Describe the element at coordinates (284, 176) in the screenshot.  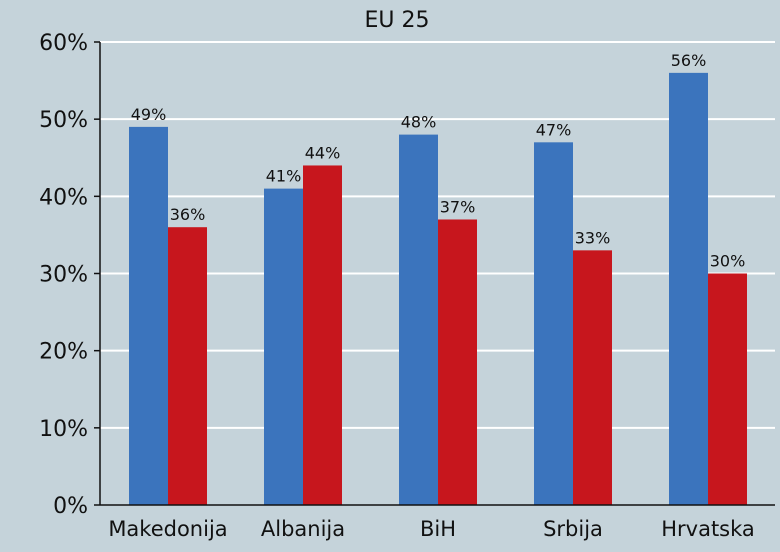
I see `data-label: 41%` at that location.